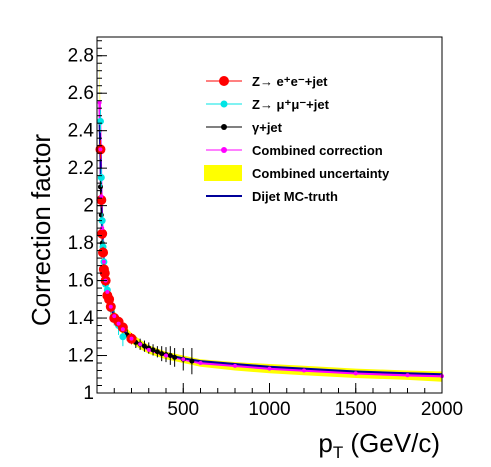 This screenshot has width=491, height=467. I want to click on legend-label: Z→ μ⁺μ⁻+jet, so click(291, 104).